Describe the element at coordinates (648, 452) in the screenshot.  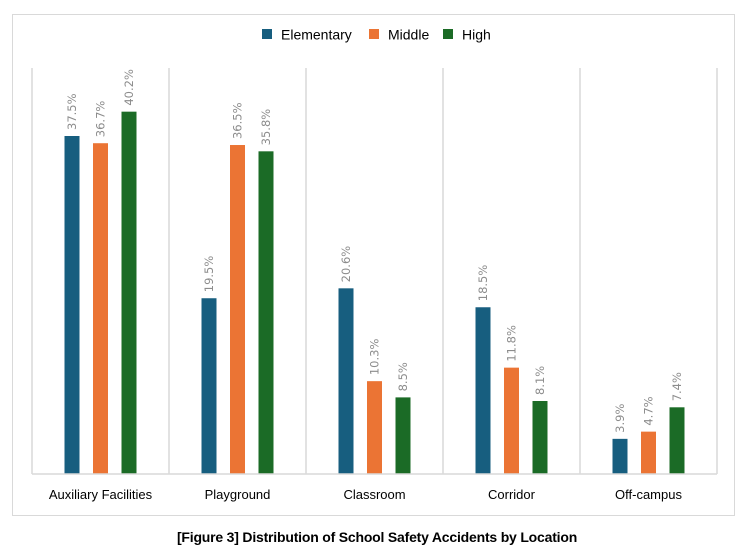
I see `bar-middle-off-campus` at that location.